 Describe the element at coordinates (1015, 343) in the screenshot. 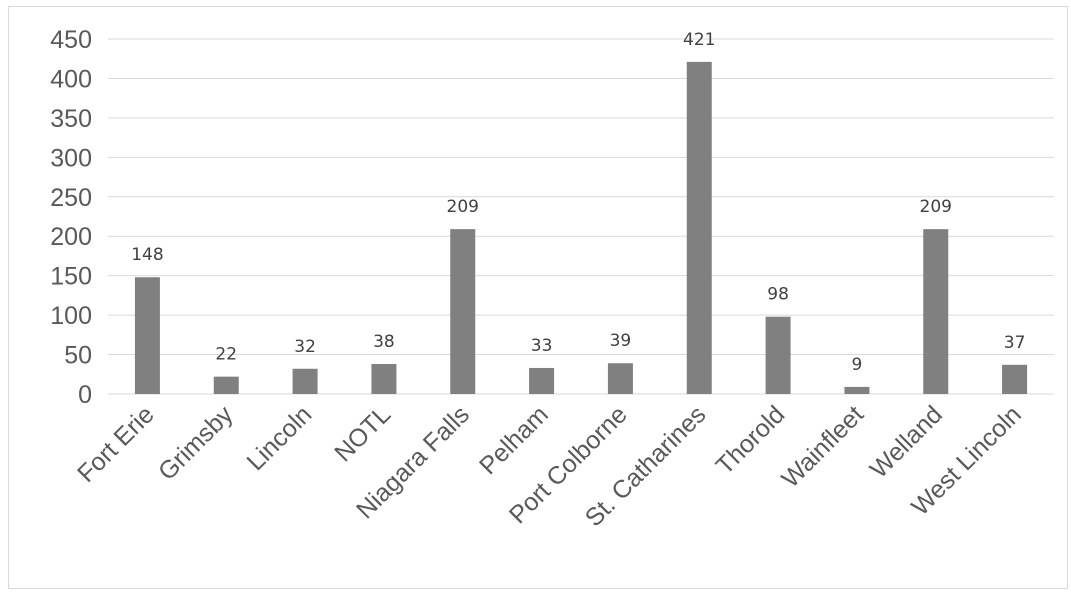

I see `data-label: 37` at that location.